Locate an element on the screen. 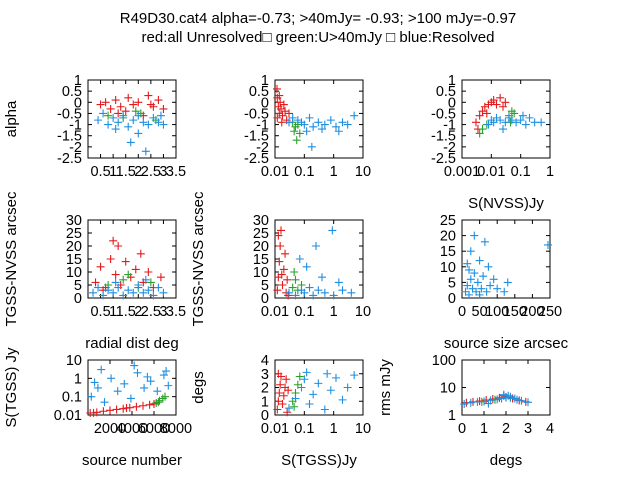  x-tick-label: 0.5 is located at coordinates (100, 312).